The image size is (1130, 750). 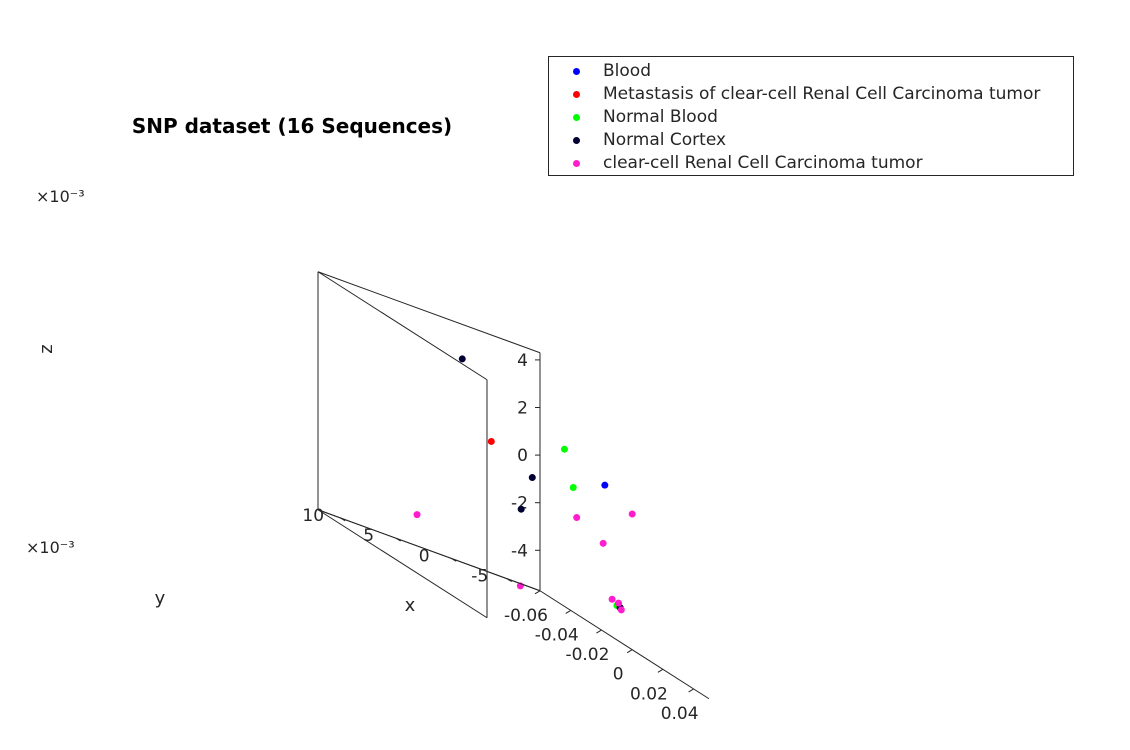 What do you see at coordinates (60, 196) in the screenshot?
I see `z-axis-exponent: ×10⁻³` at bounding box center [60, 196].